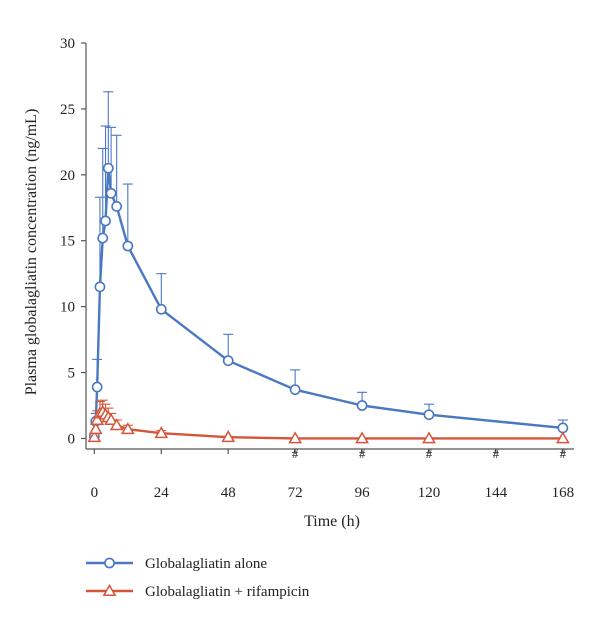 This screenshot has height=621, width=600. Describe the element at coordinates (332, 475) in the screenshot. I see `x-ticks: 0 24 48 72 96 120 144 168` at that location.